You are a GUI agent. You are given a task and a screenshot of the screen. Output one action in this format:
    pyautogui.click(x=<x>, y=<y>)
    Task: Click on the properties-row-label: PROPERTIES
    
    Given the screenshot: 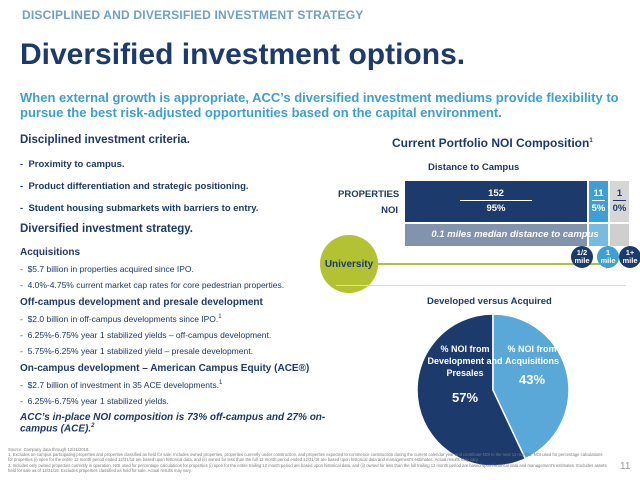 What is the action you would take?
    pyautogui.click(x=369, y=194)
    